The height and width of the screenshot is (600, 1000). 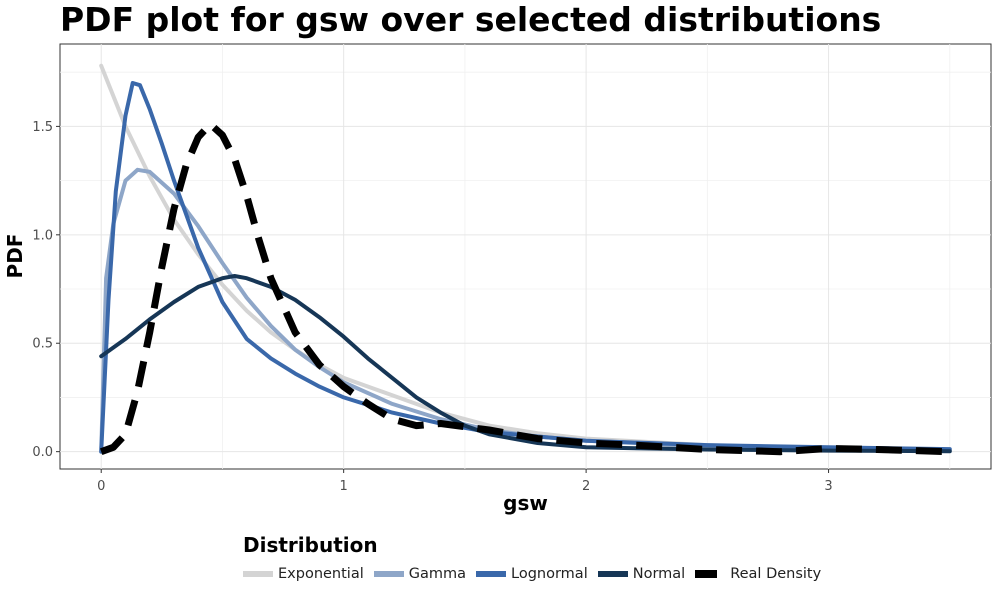 I want to click on legend-label: Exponential, so click(x=321, y=574).